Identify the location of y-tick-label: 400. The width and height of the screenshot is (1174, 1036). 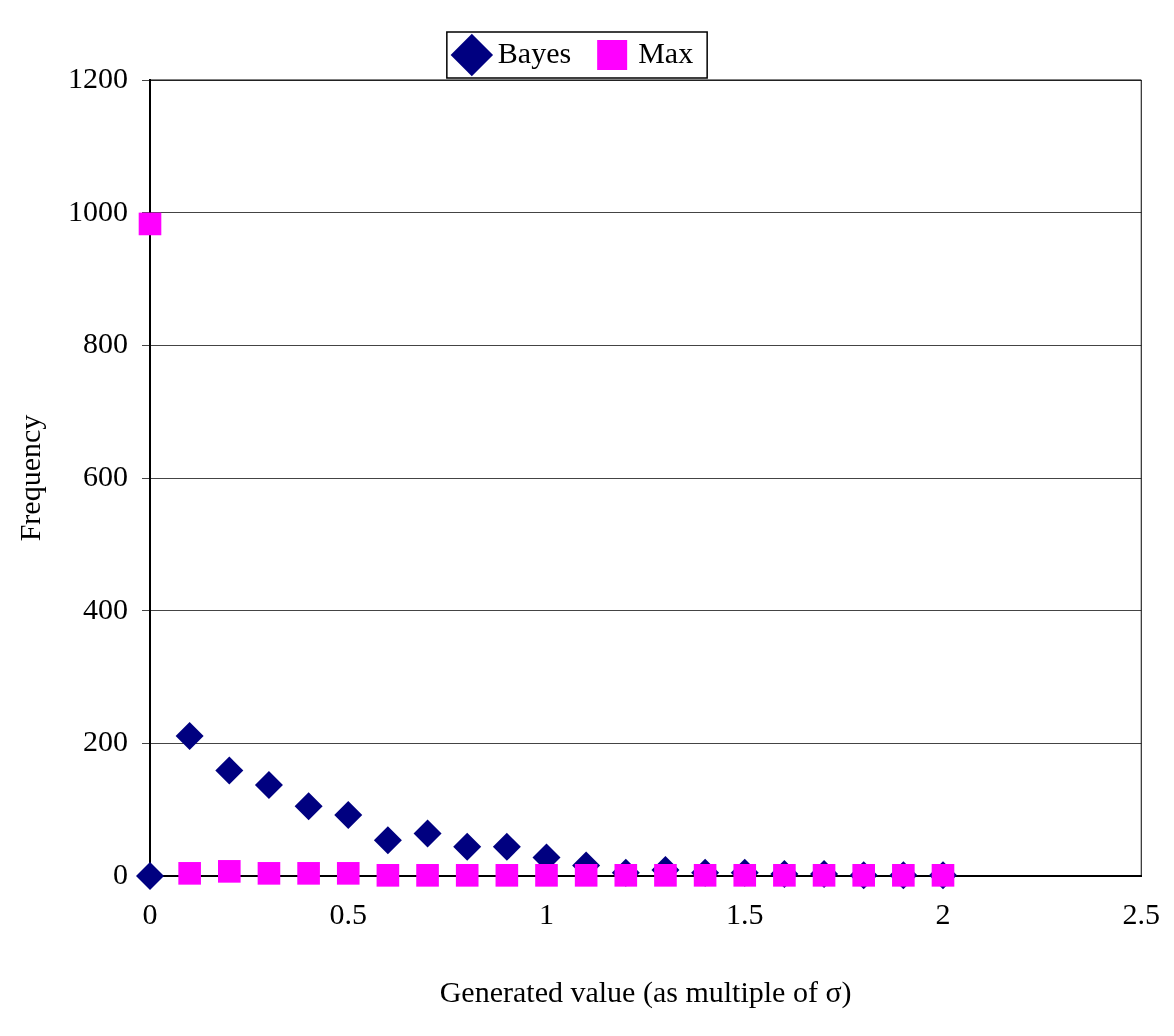
(105, 608).